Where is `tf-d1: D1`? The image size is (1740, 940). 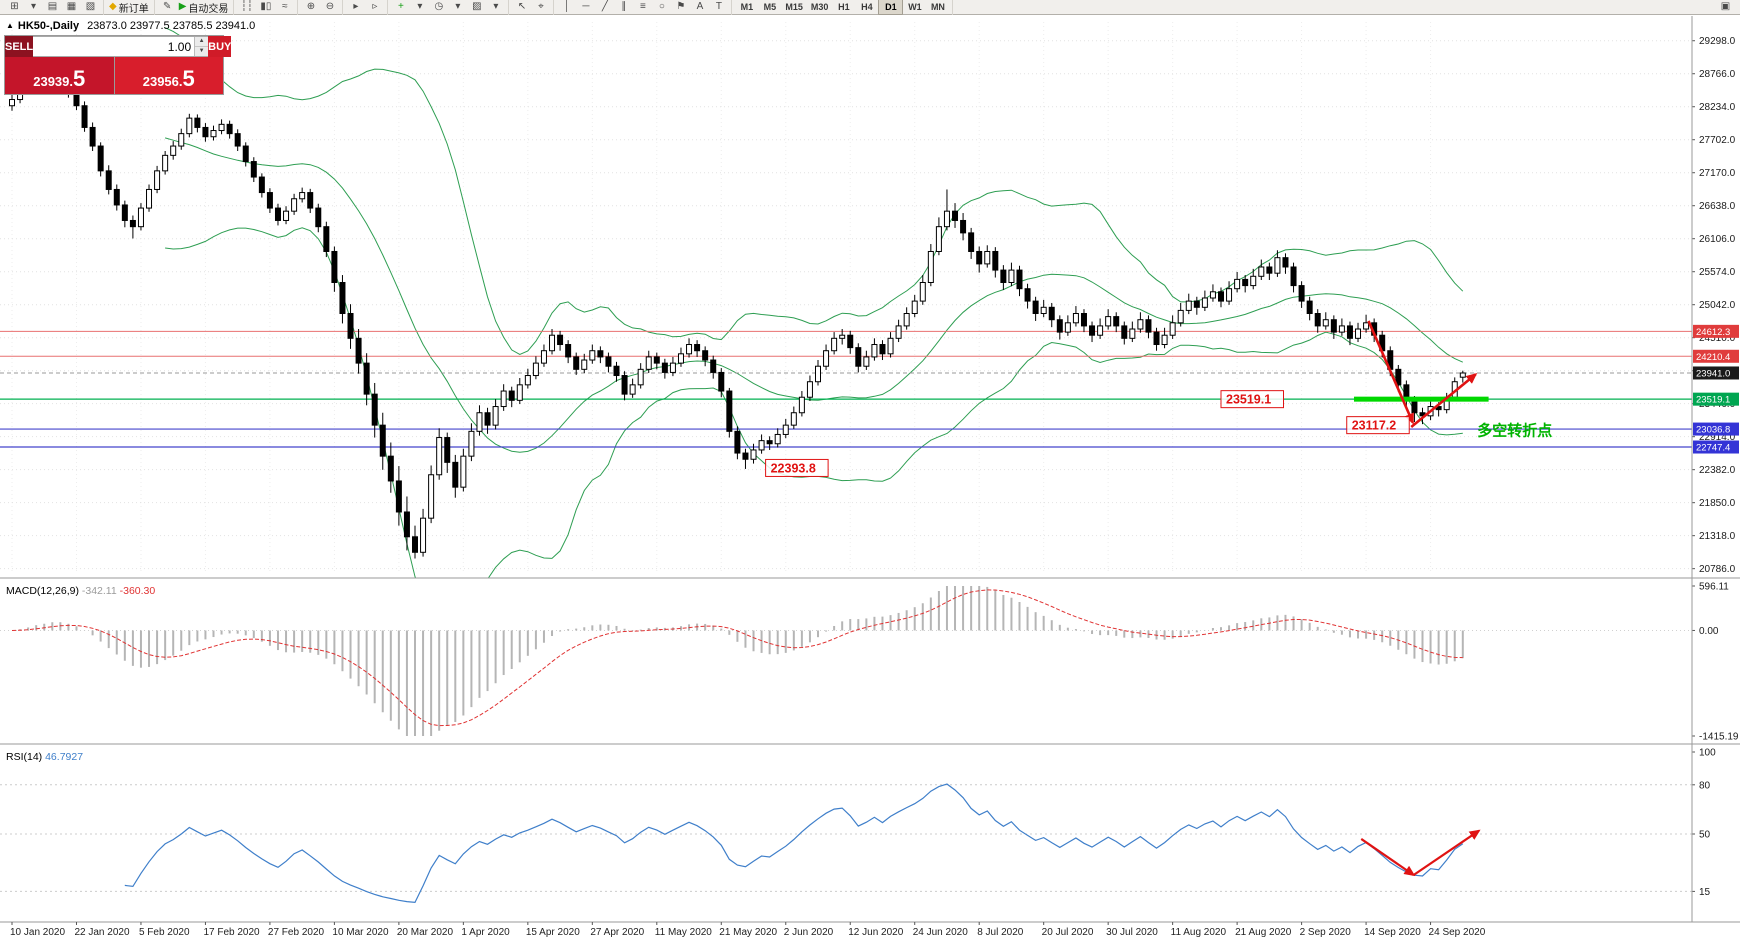
tf-d1: D1 is located at coordinates (891, 7).